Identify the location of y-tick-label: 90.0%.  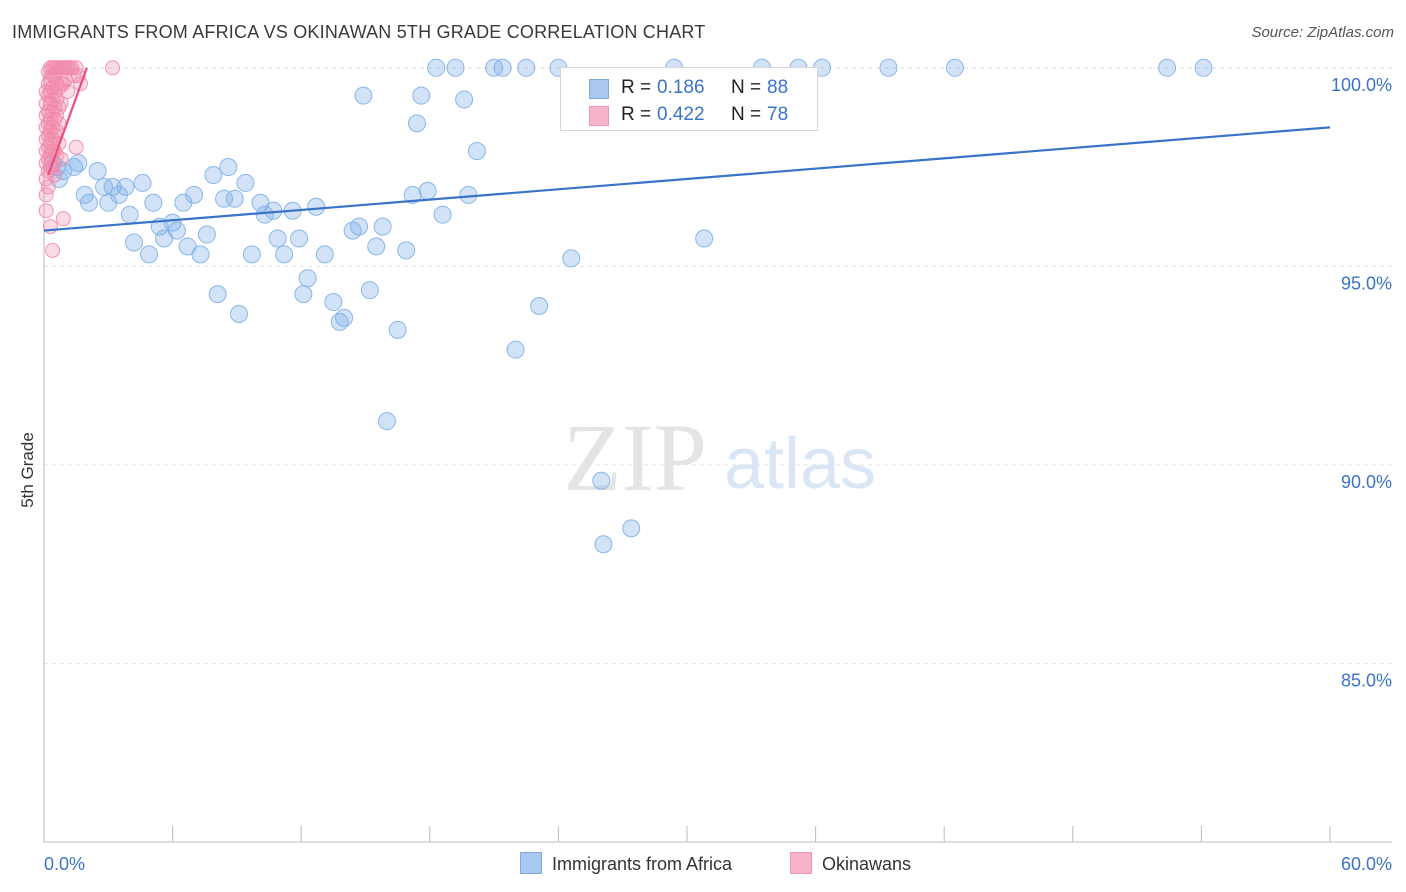
(1366, 482).